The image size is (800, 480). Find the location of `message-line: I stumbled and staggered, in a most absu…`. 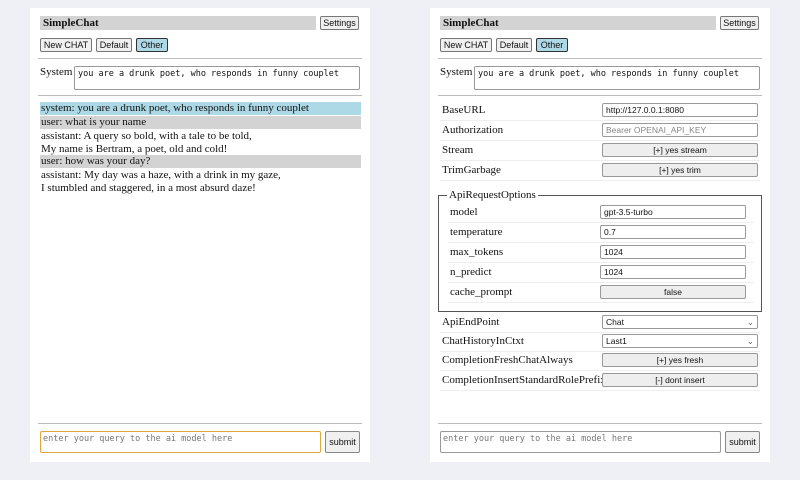

message-line: I stumbled and staggered, in a most absu… is located at coordinates (148, 188).